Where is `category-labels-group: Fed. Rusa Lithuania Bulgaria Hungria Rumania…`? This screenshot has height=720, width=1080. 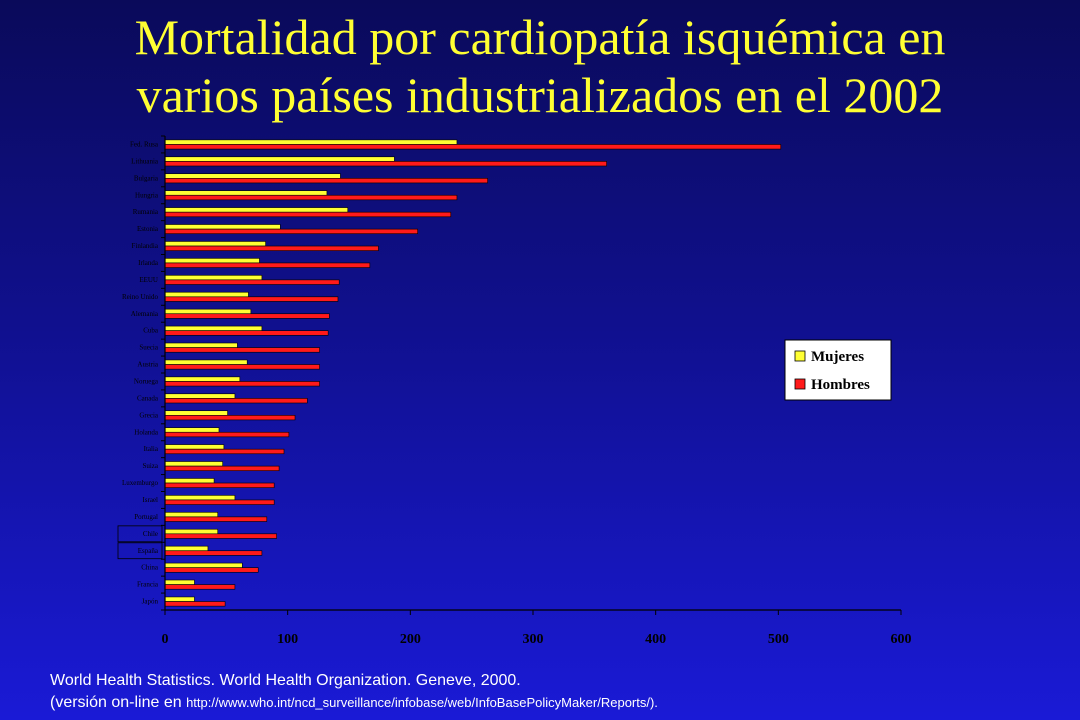
category-labels-group: Fed. Rusa Lithuania Bulgaria Hungria Rumania… is located at coordinates (140, 373).